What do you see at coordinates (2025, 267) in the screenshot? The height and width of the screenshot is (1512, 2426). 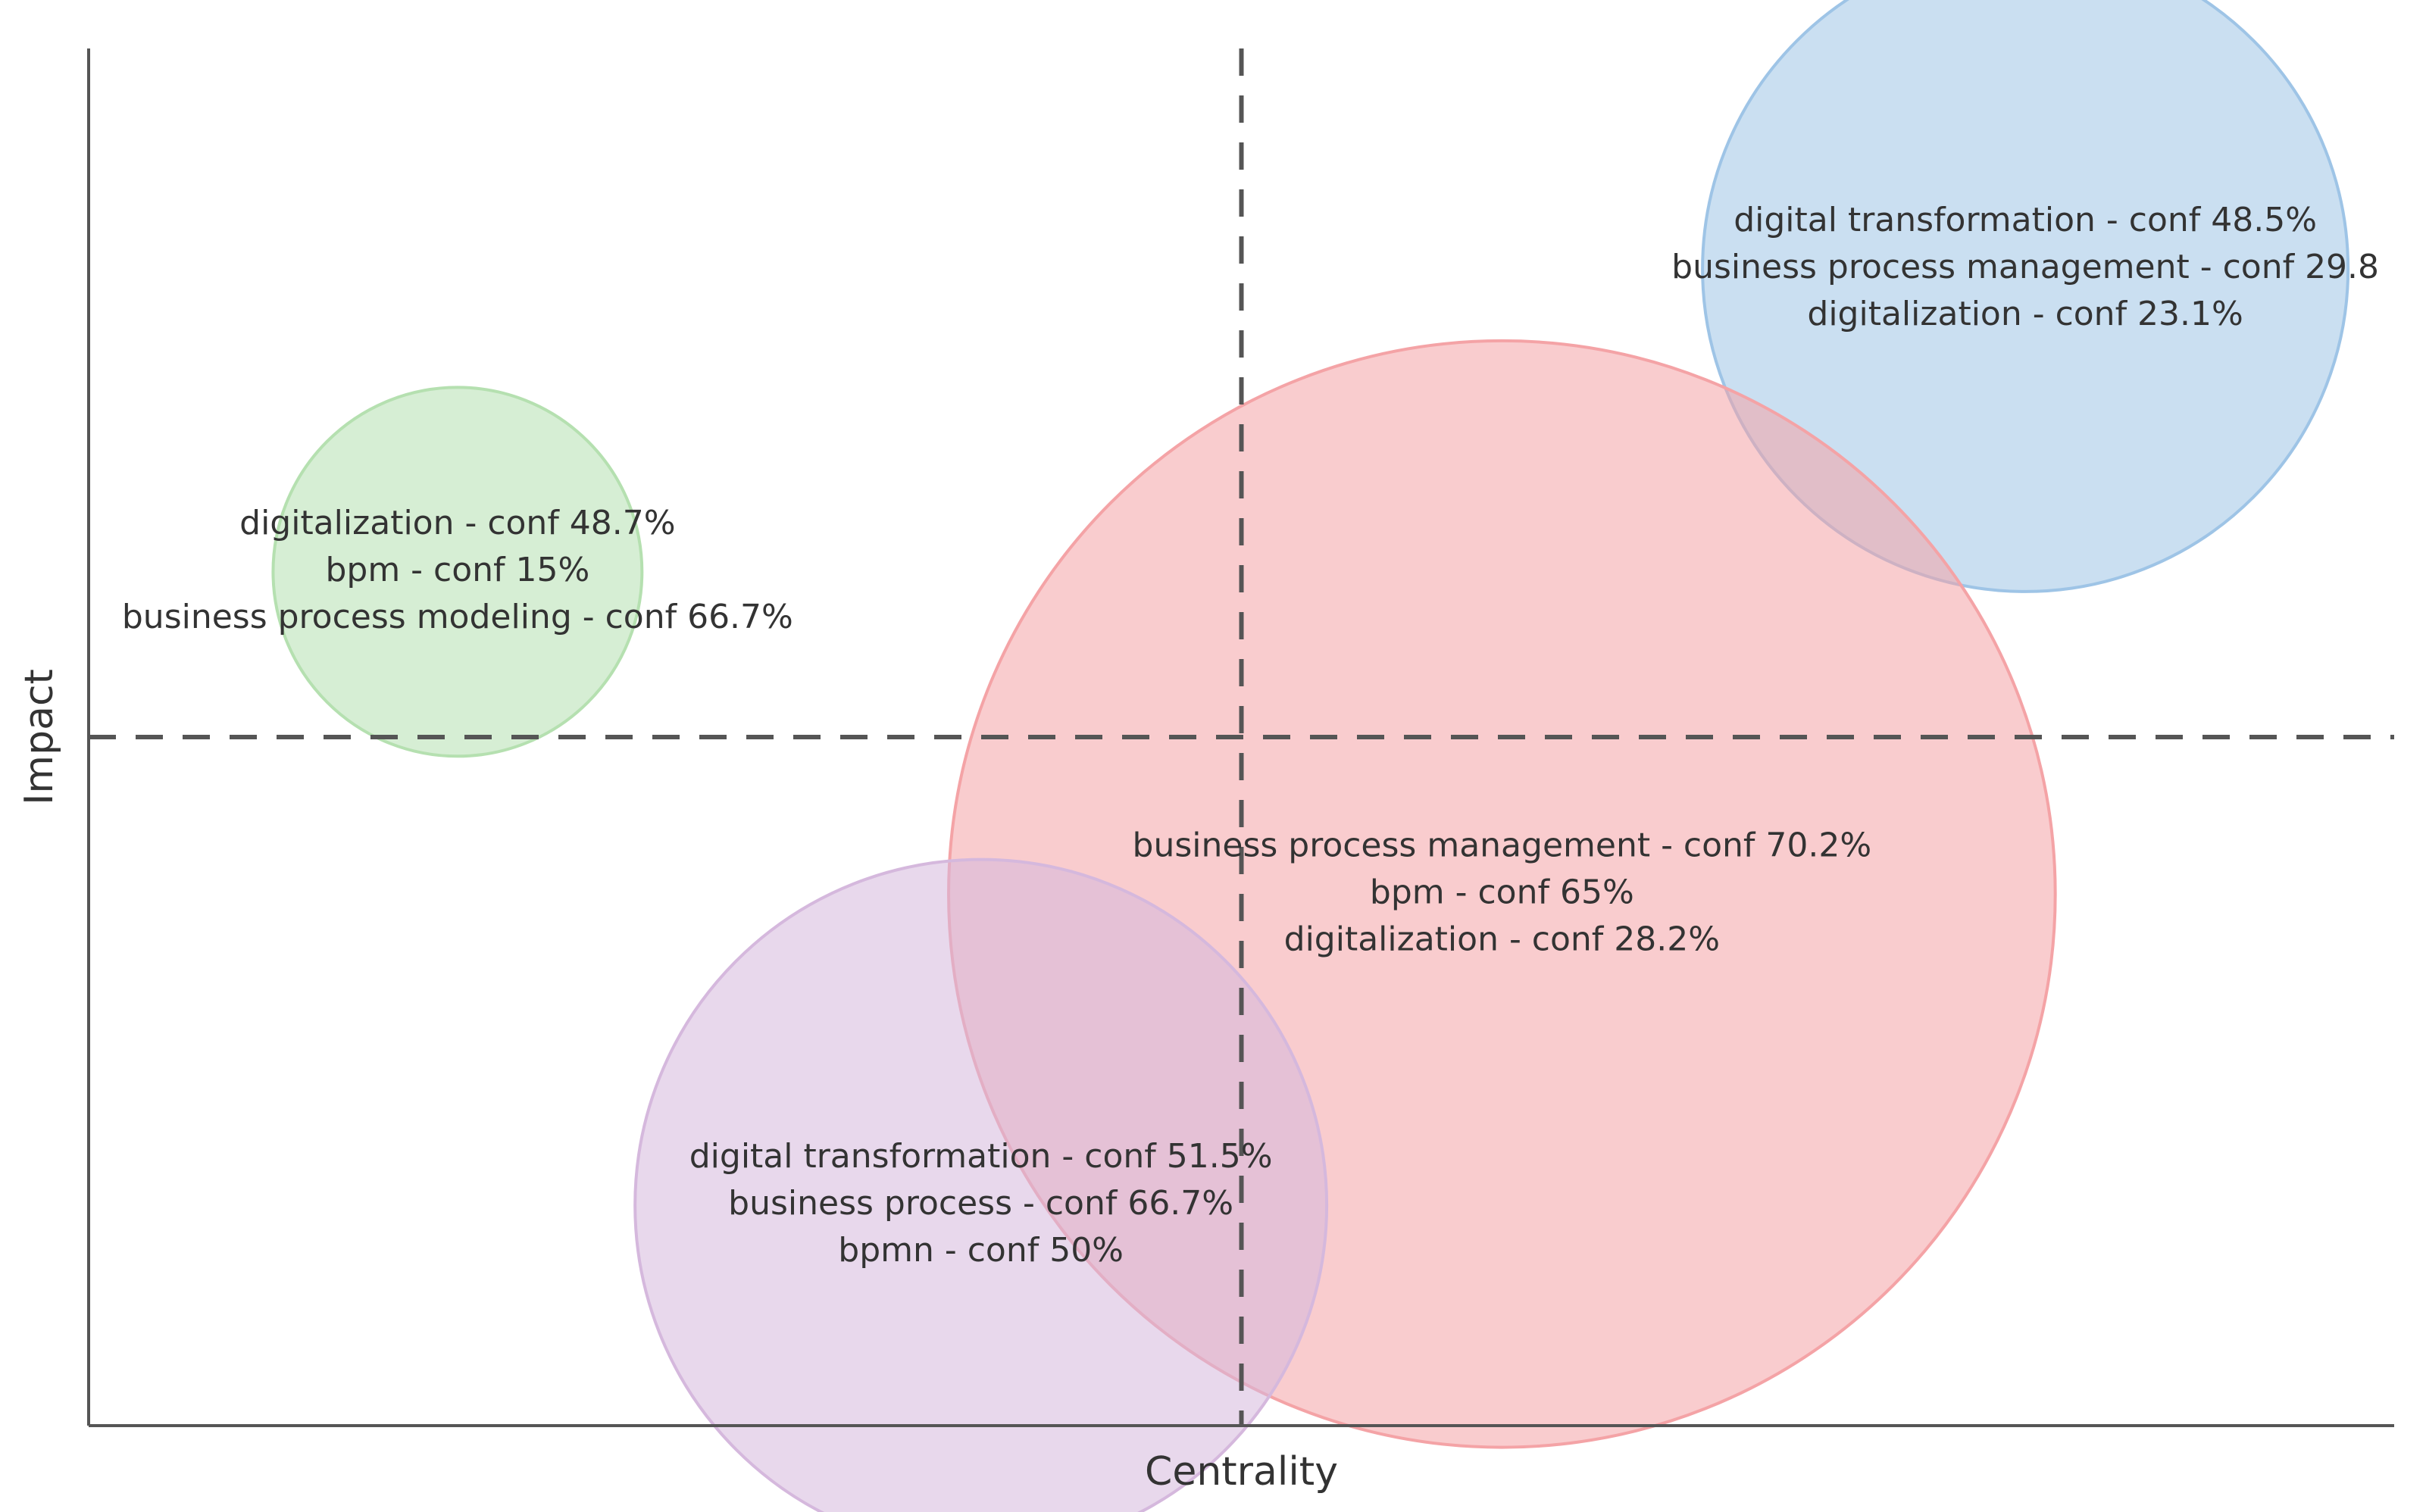 I see `bubble-label: business process management - conf 29.8` at bounding box center [2025, 267].